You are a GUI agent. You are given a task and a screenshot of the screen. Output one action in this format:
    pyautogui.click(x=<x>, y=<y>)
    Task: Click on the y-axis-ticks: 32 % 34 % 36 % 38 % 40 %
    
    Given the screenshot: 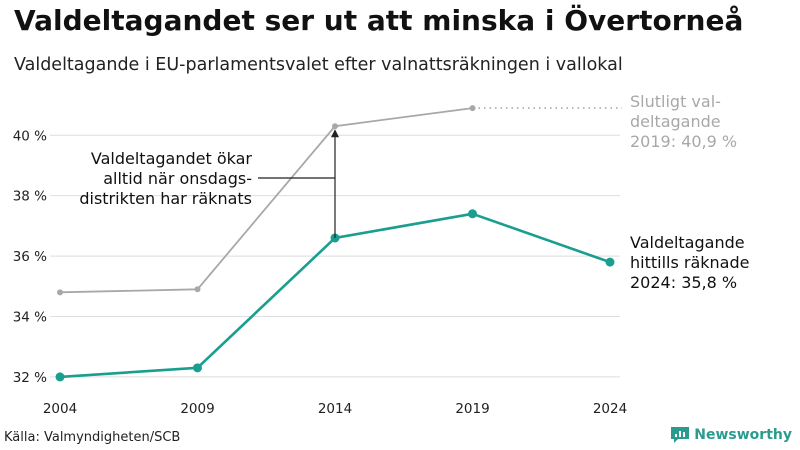 What is the action you would take?
    pyautogui.click(x=30, y=257)
    